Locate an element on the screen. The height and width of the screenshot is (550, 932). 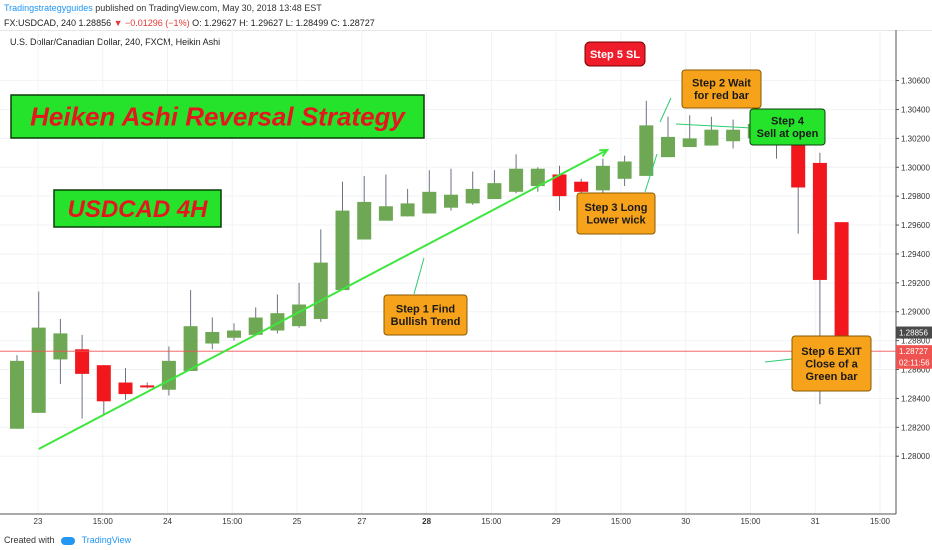
step3-box is located at coordinates (616, 213).